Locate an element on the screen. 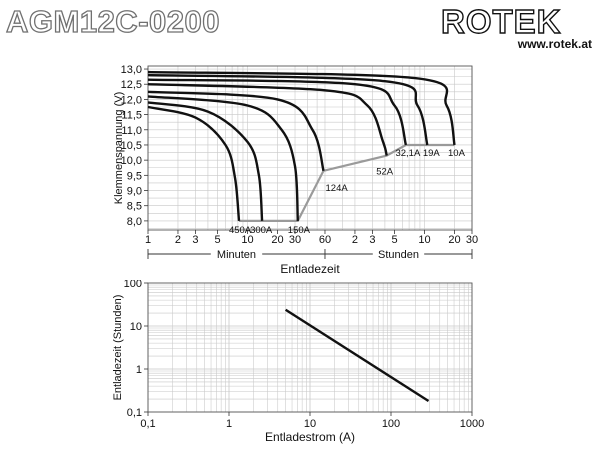 The image size is (600, 450). brand-logo: ROTEK www.rotek.at is located at coordinates (518, 27).